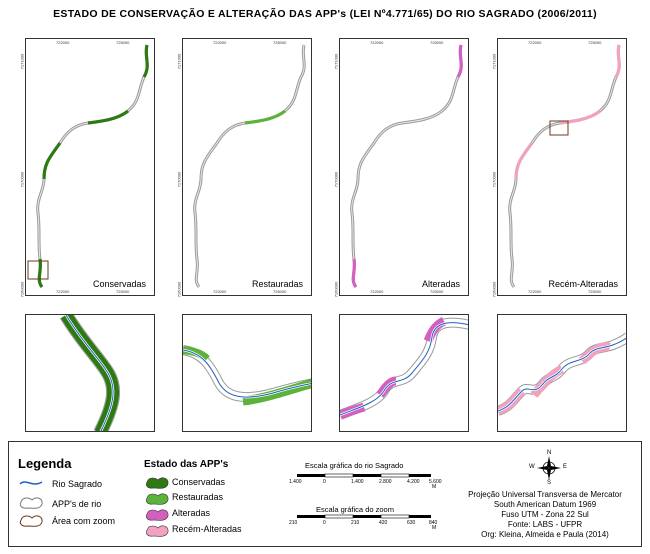 The image size is (650, 554). I want to click on scale-label: 0, so click(324, 523).